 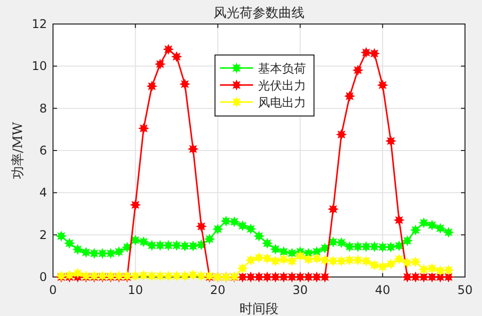 What do you see at coordinates (259, 13) in the screenshot?
I see `chart-title: 风光荷参数曲线` at bounding box center [259, 13].